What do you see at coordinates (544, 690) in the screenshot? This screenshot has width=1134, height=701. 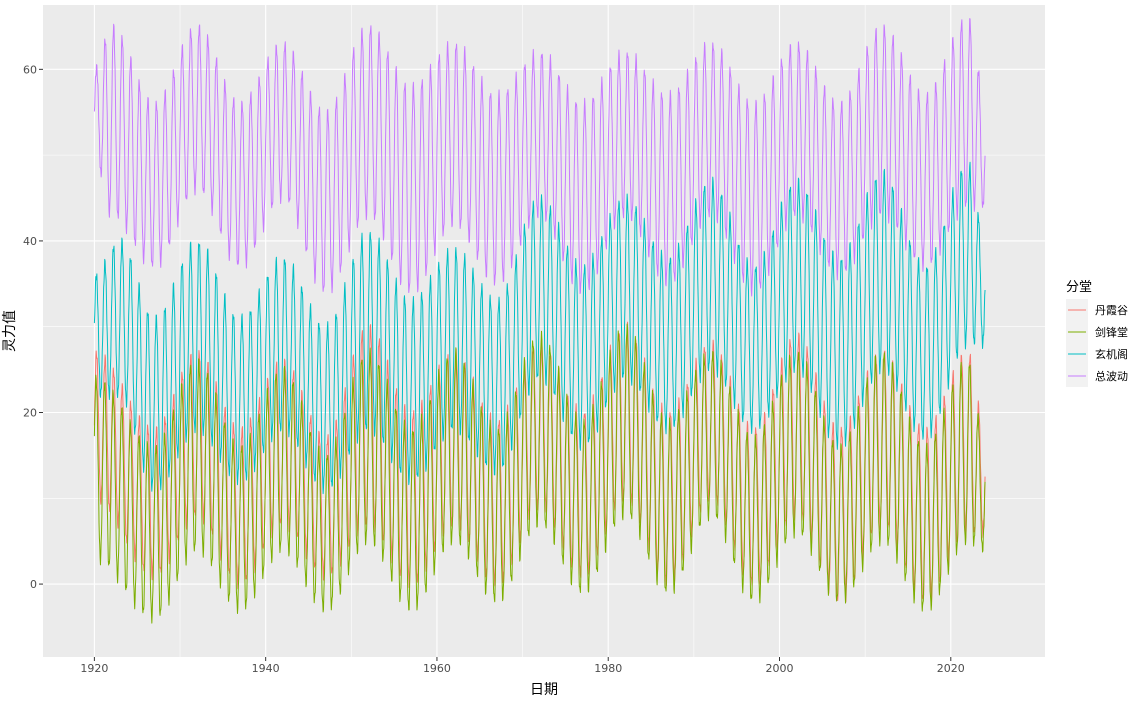 I see `x-axis-title: 日期` at bounding box center [544, 690].